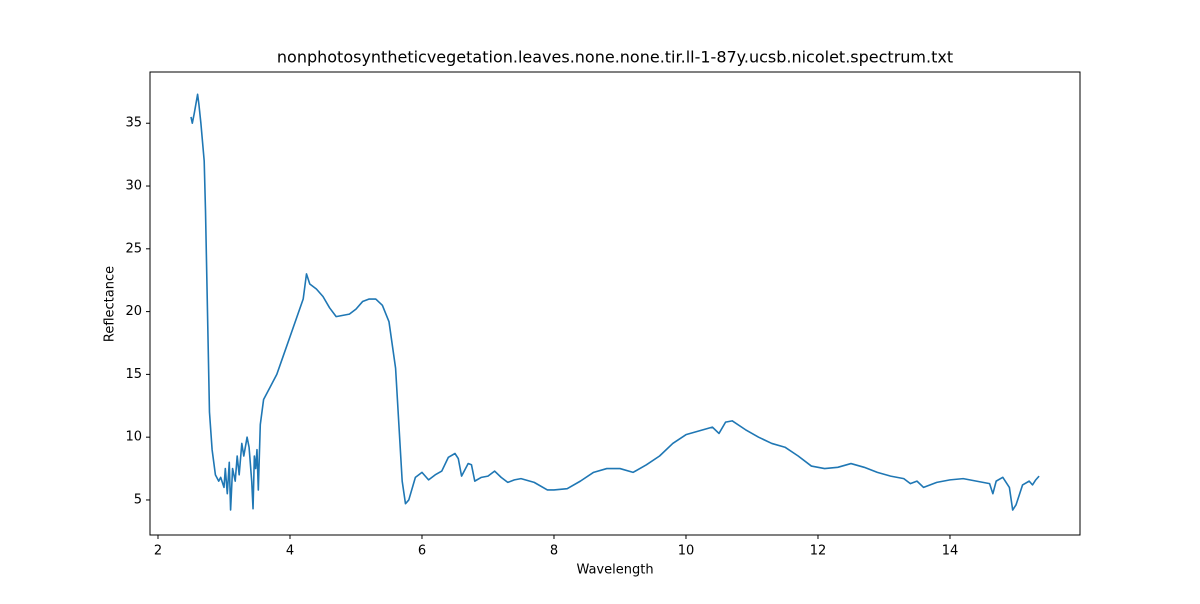 This screenshot has height=604, width=1200. I want to click on y-tick-label: 35, so click(133, 123).